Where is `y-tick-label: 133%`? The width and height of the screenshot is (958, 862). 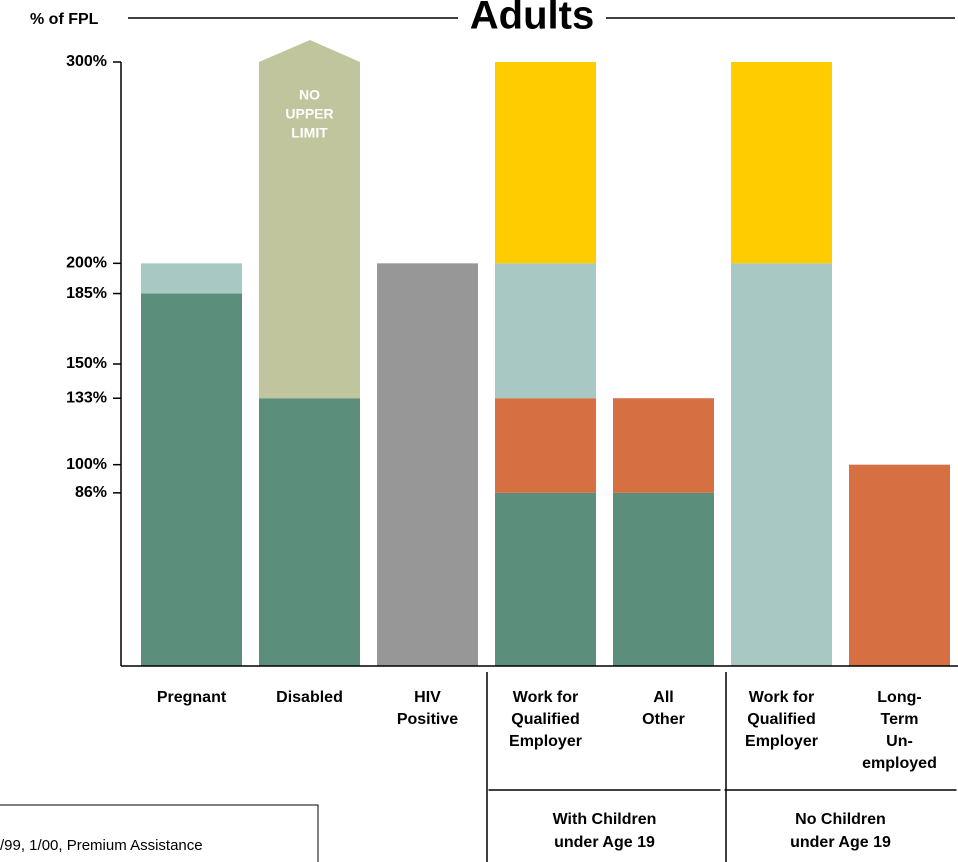
y-tick-label: 133% is located at coordinates (86, 397).